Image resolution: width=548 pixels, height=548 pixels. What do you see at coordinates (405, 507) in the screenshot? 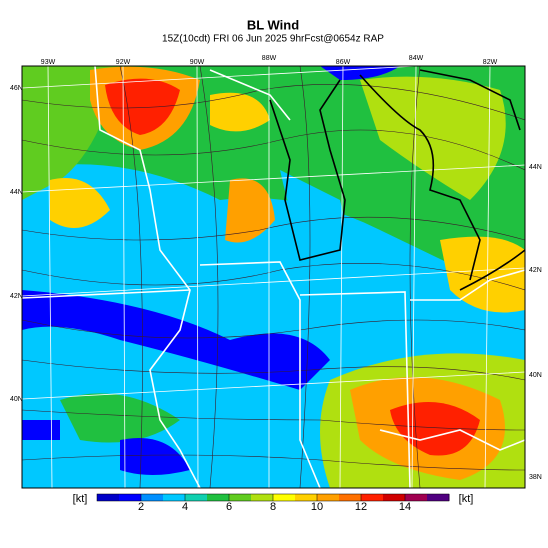
I see `colorbar-tick-label: 14` at bounding box center [405, 507].